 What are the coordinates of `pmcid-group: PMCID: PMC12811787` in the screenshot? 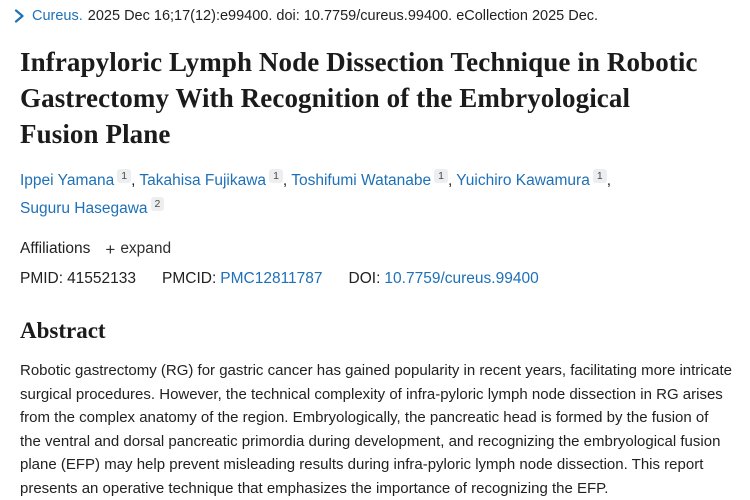 It's located at (242, 279).